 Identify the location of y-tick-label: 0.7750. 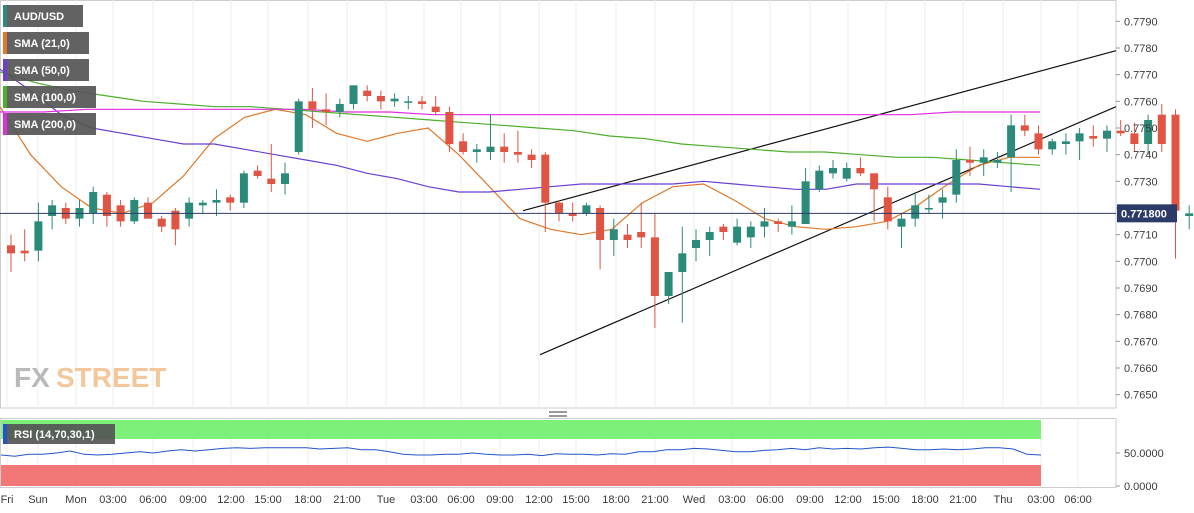
(1141, 129).